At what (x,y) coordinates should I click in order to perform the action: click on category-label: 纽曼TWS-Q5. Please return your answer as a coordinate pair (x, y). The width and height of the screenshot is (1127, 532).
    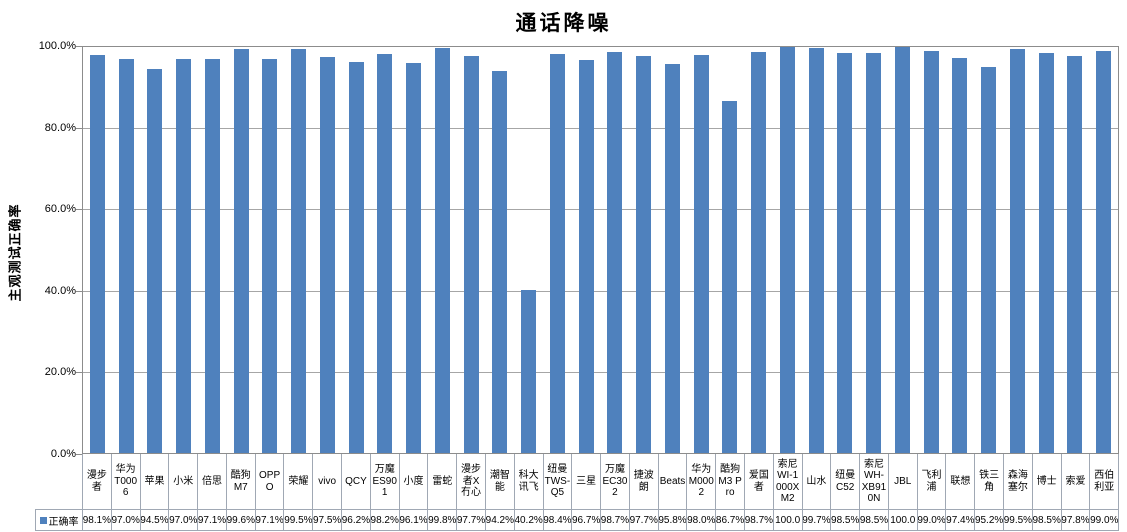
    Looking at the image, I should click on (558, 481).